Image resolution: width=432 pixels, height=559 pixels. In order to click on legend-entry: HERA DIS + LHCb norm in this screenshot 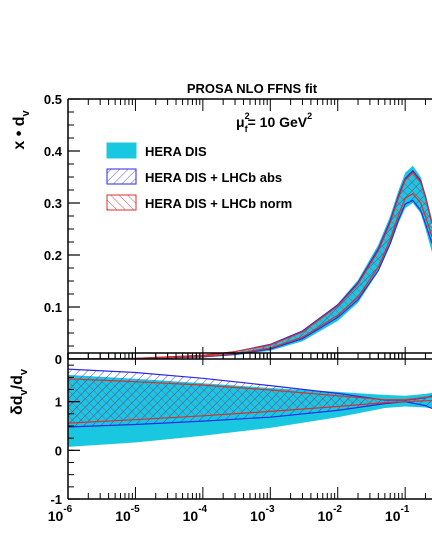, I will do `click(199, 202)`.